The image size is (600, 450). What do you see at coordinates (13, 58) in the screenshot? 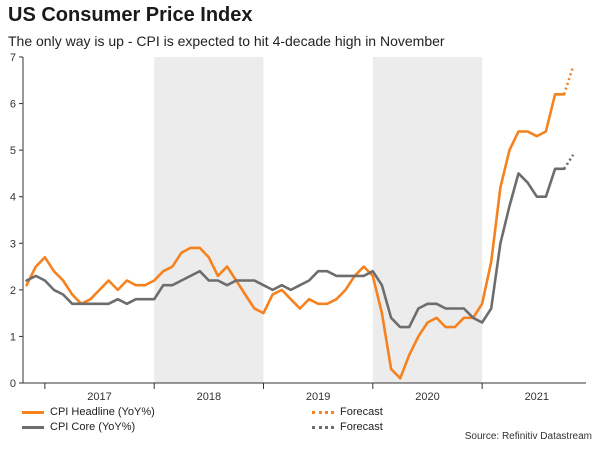
I see `y-tick-label-7: 7` at bounding box center [13, 58].